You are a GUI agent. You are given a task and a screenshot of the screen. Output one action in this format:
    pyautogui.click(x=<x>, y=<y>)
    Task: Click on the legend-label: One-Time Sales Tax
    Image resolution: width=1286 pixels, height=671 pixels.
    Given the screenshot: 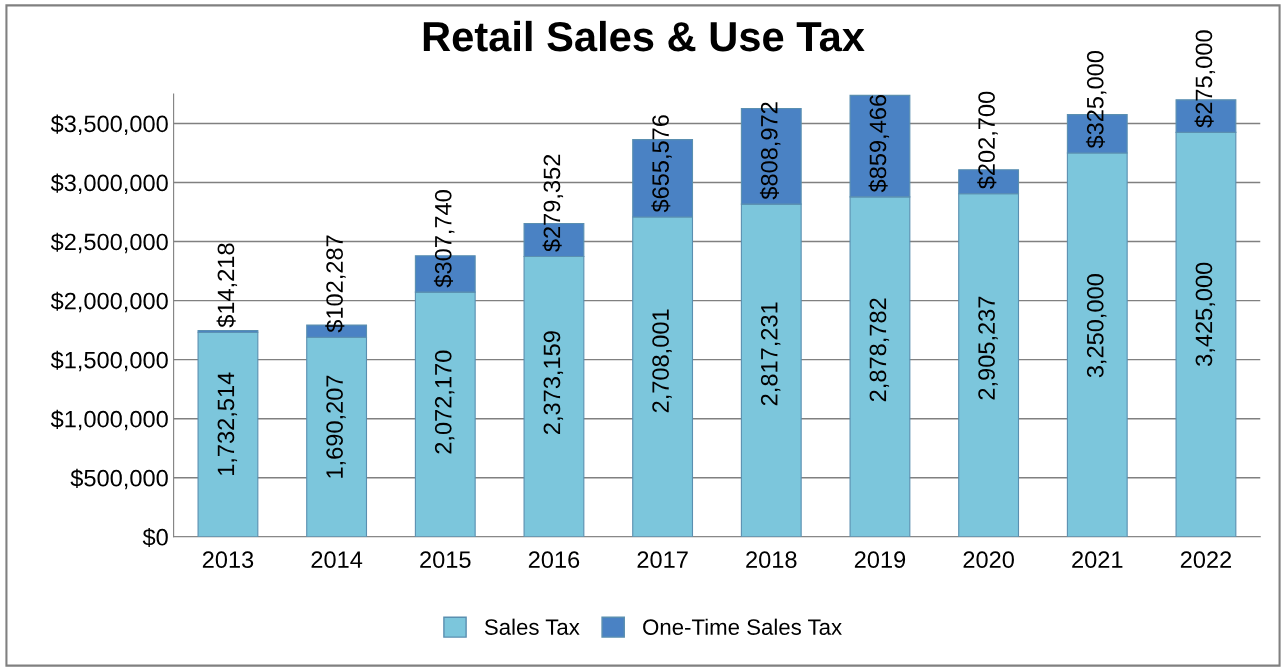 What is the action you would take?
    pyautogui.click(x=742, y=626)
    